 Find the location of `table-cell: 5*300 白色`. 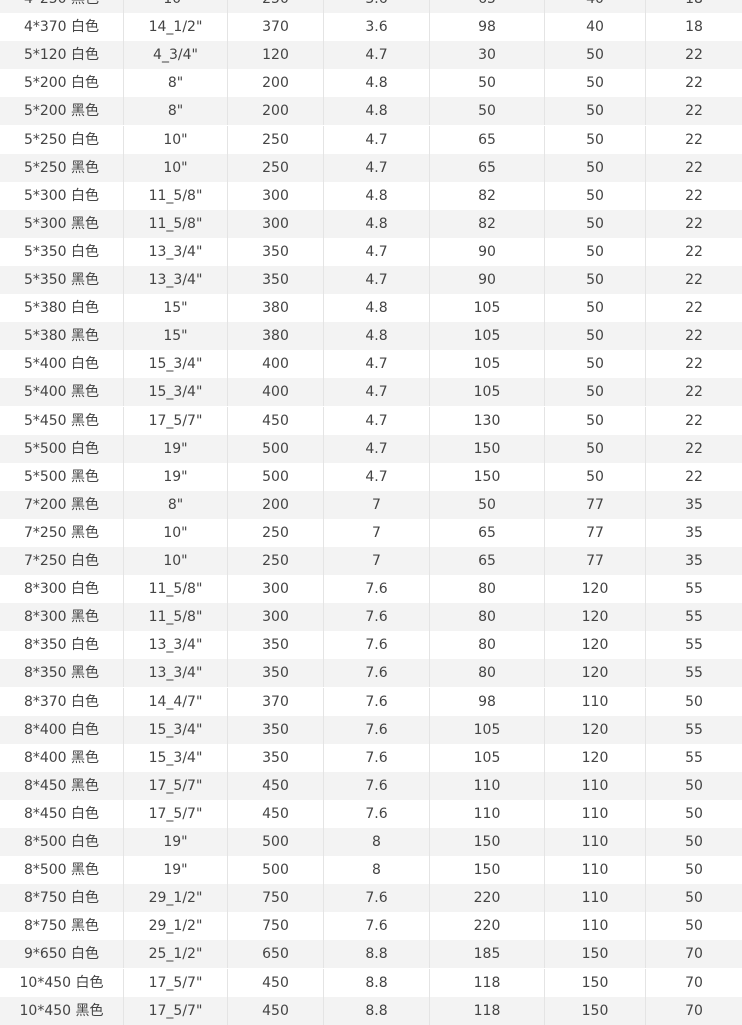

table-cell: 5*300 白色 is located at coordinates (62, 195).